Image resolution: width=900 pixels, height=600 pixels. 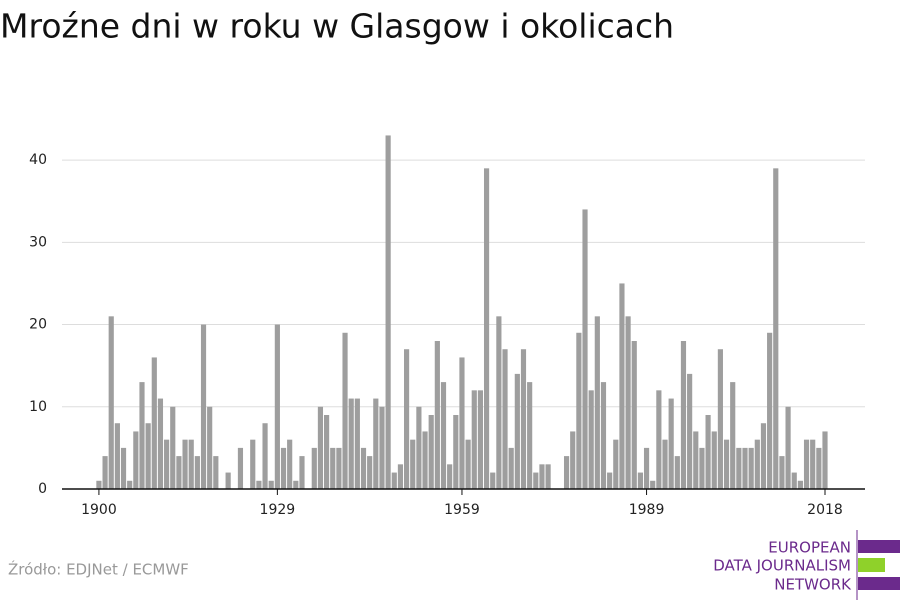 I want to click on x-tick-label: 2018, so click(x=825, y=510).